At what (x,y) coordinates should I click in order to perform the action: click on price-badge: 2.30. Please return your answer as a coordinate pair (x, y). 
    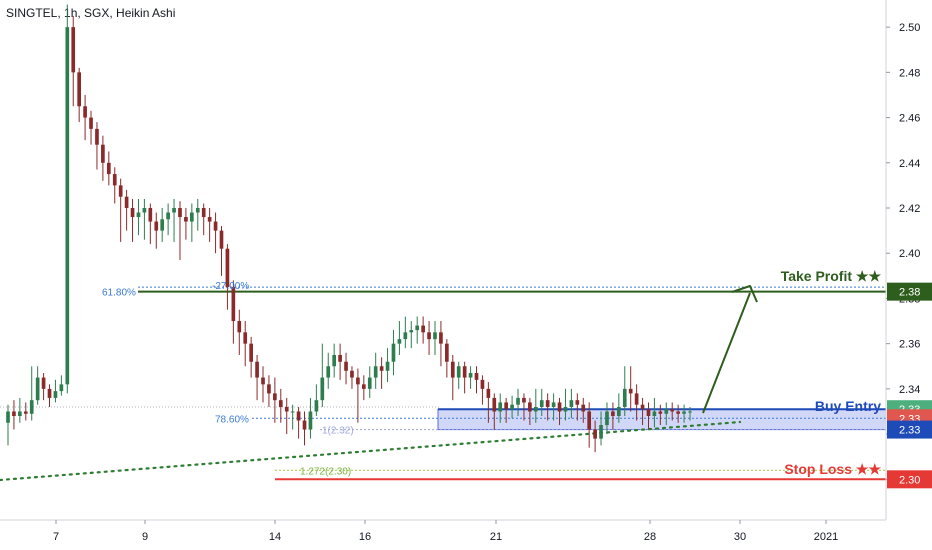
    Looking at the image, I should click on (909, 479).